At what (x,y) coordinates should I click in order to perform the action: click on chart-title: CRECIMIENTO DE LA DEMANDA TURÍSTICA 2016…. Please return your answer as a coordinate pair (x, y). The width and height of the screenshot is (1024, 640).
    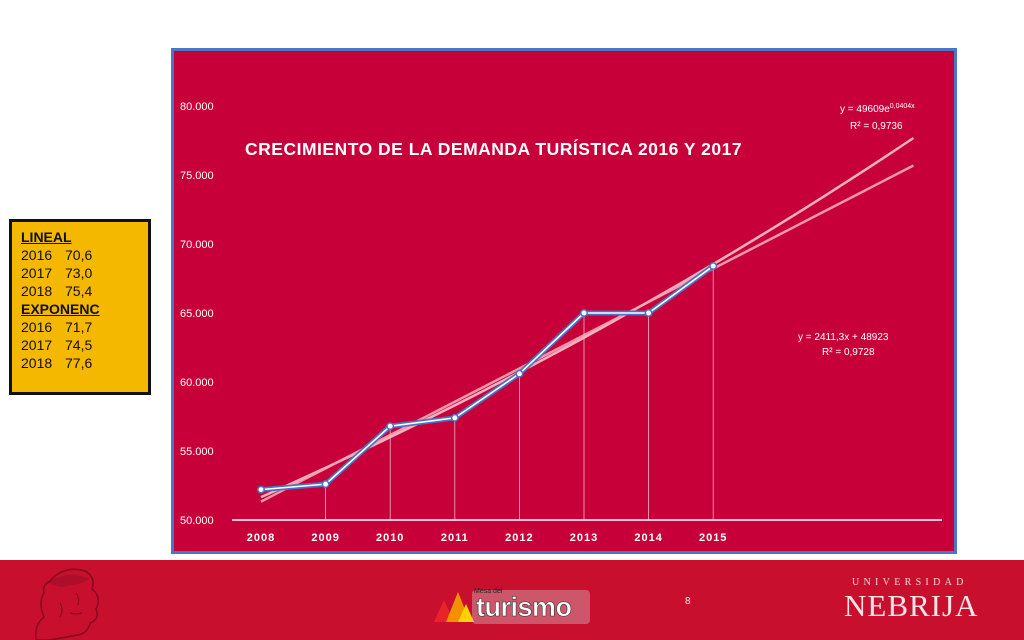
    Looking at the image, I should click on (493, 148).